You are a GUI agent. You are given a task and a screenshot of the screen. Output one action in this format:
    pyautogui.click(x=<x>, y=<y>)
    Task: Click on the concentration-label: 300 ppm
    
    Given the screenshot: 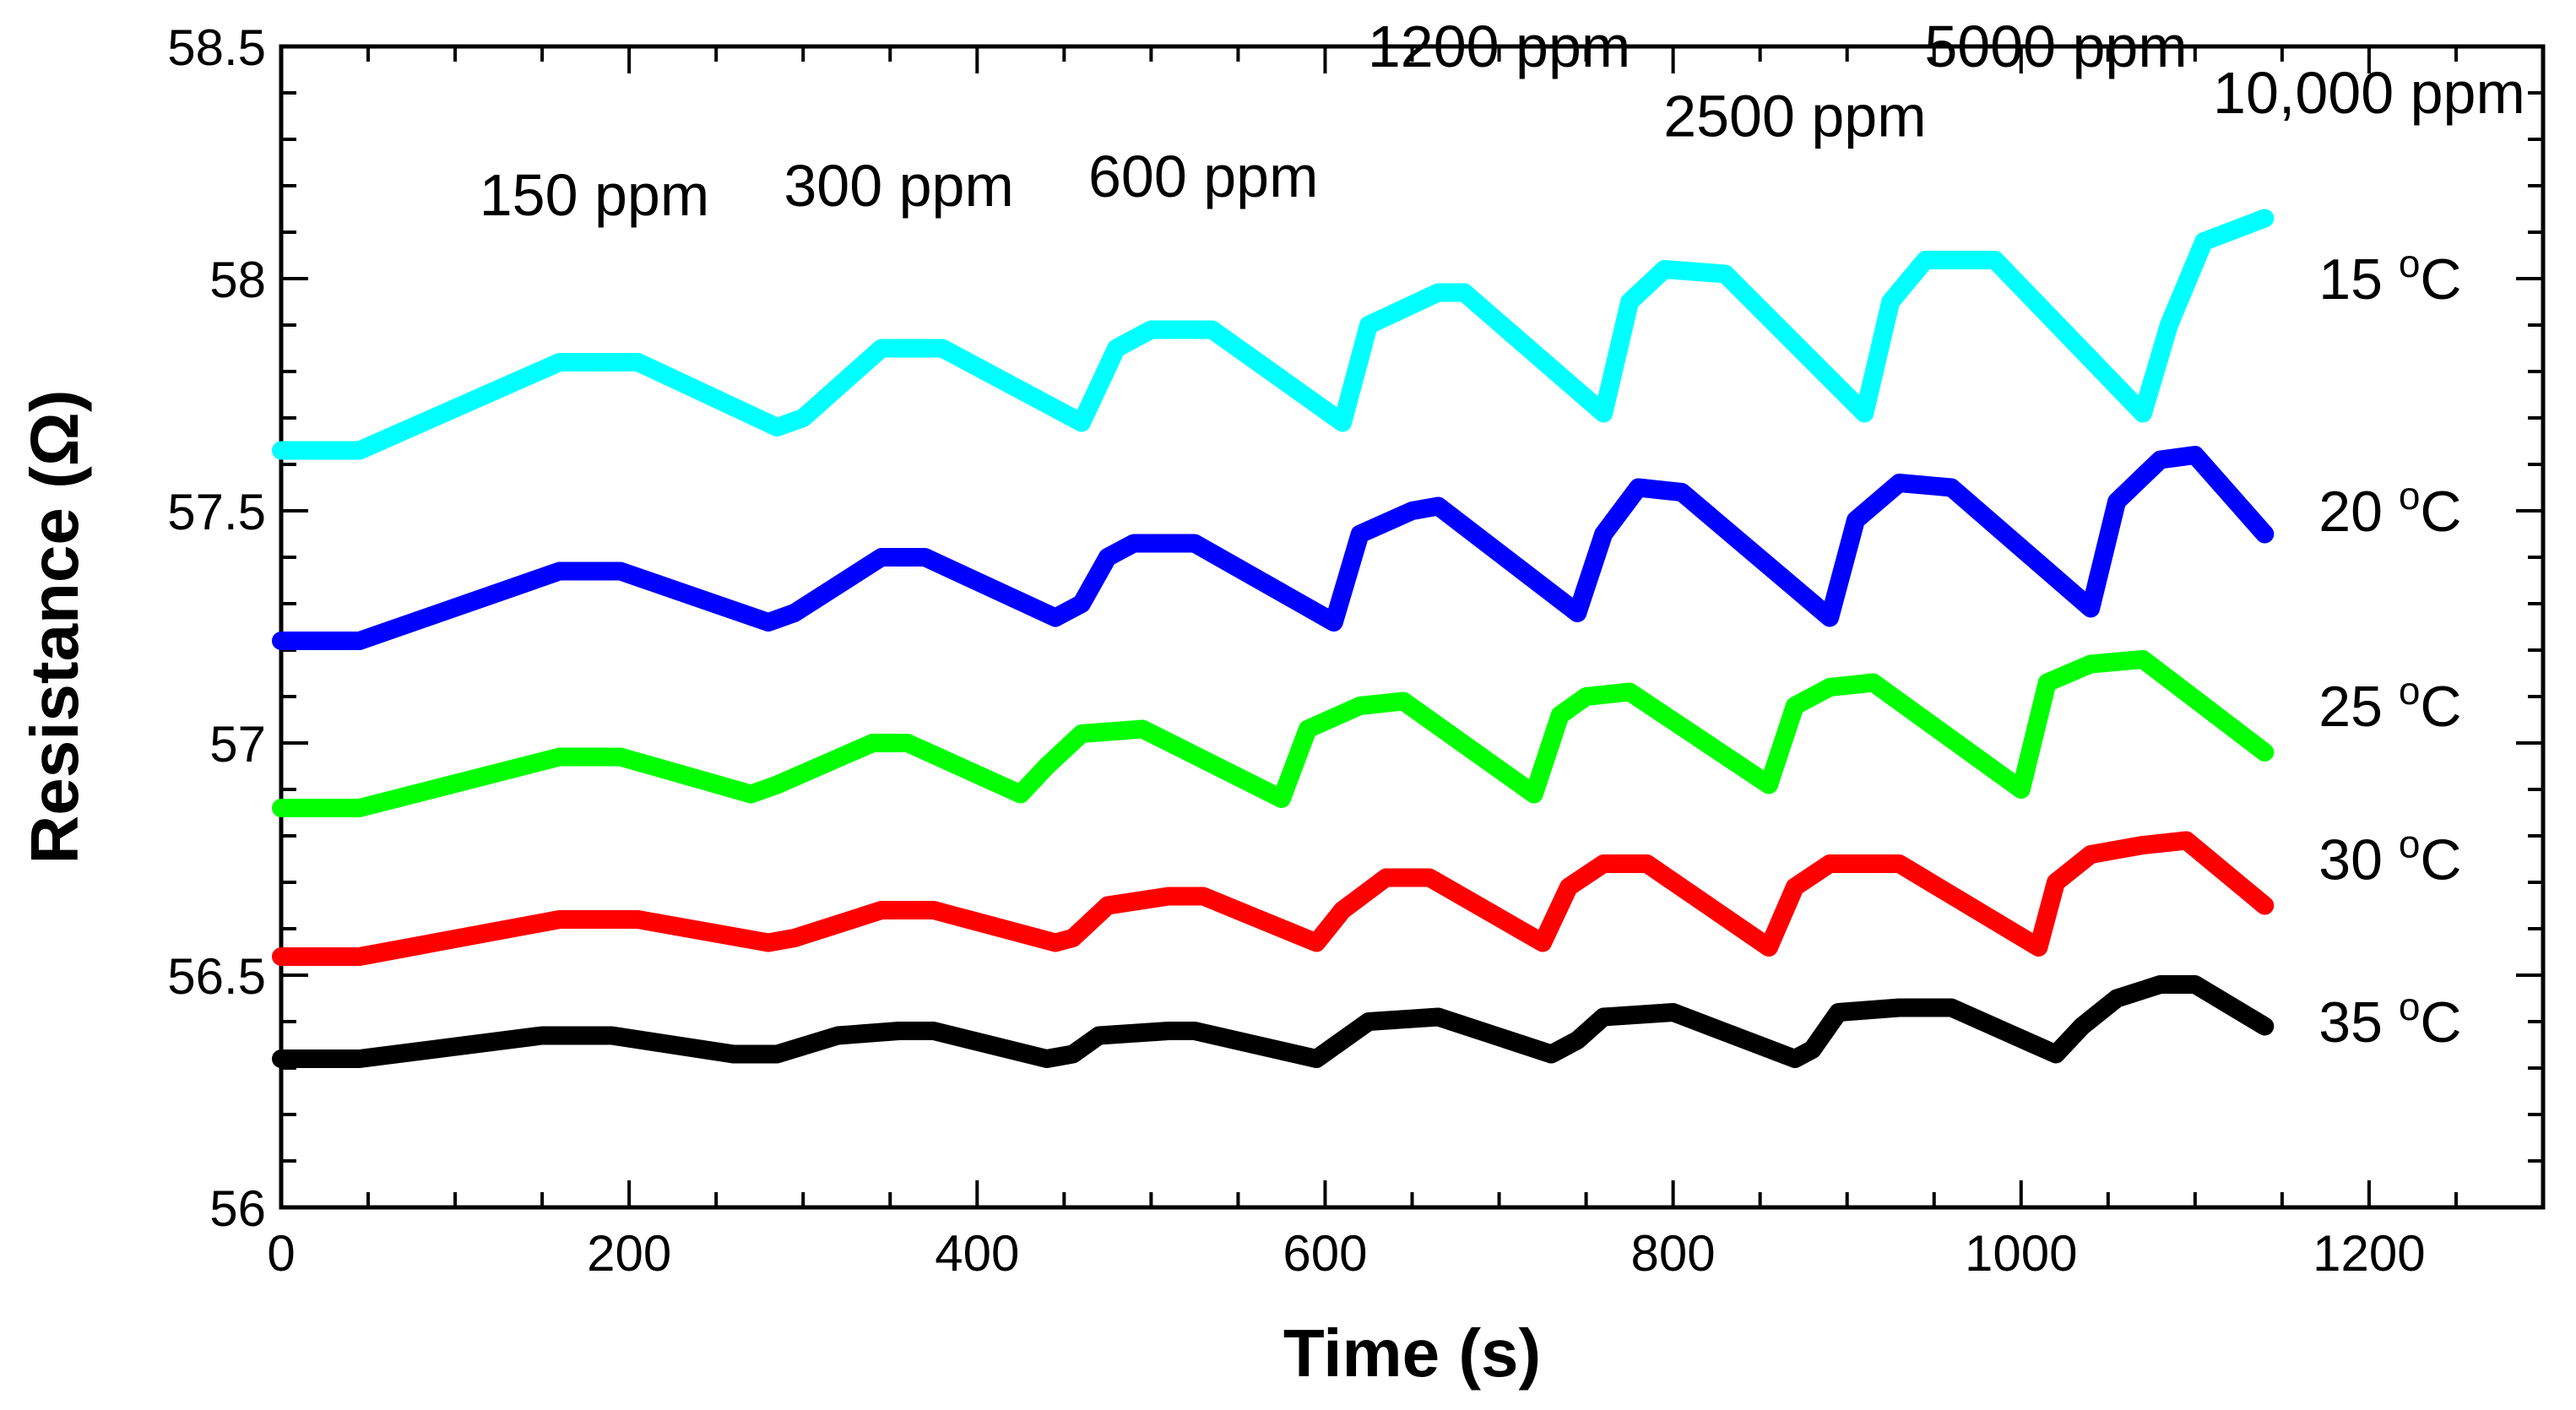 What is the action you would take?
    pyautogui.click(x=899, y=186)
    